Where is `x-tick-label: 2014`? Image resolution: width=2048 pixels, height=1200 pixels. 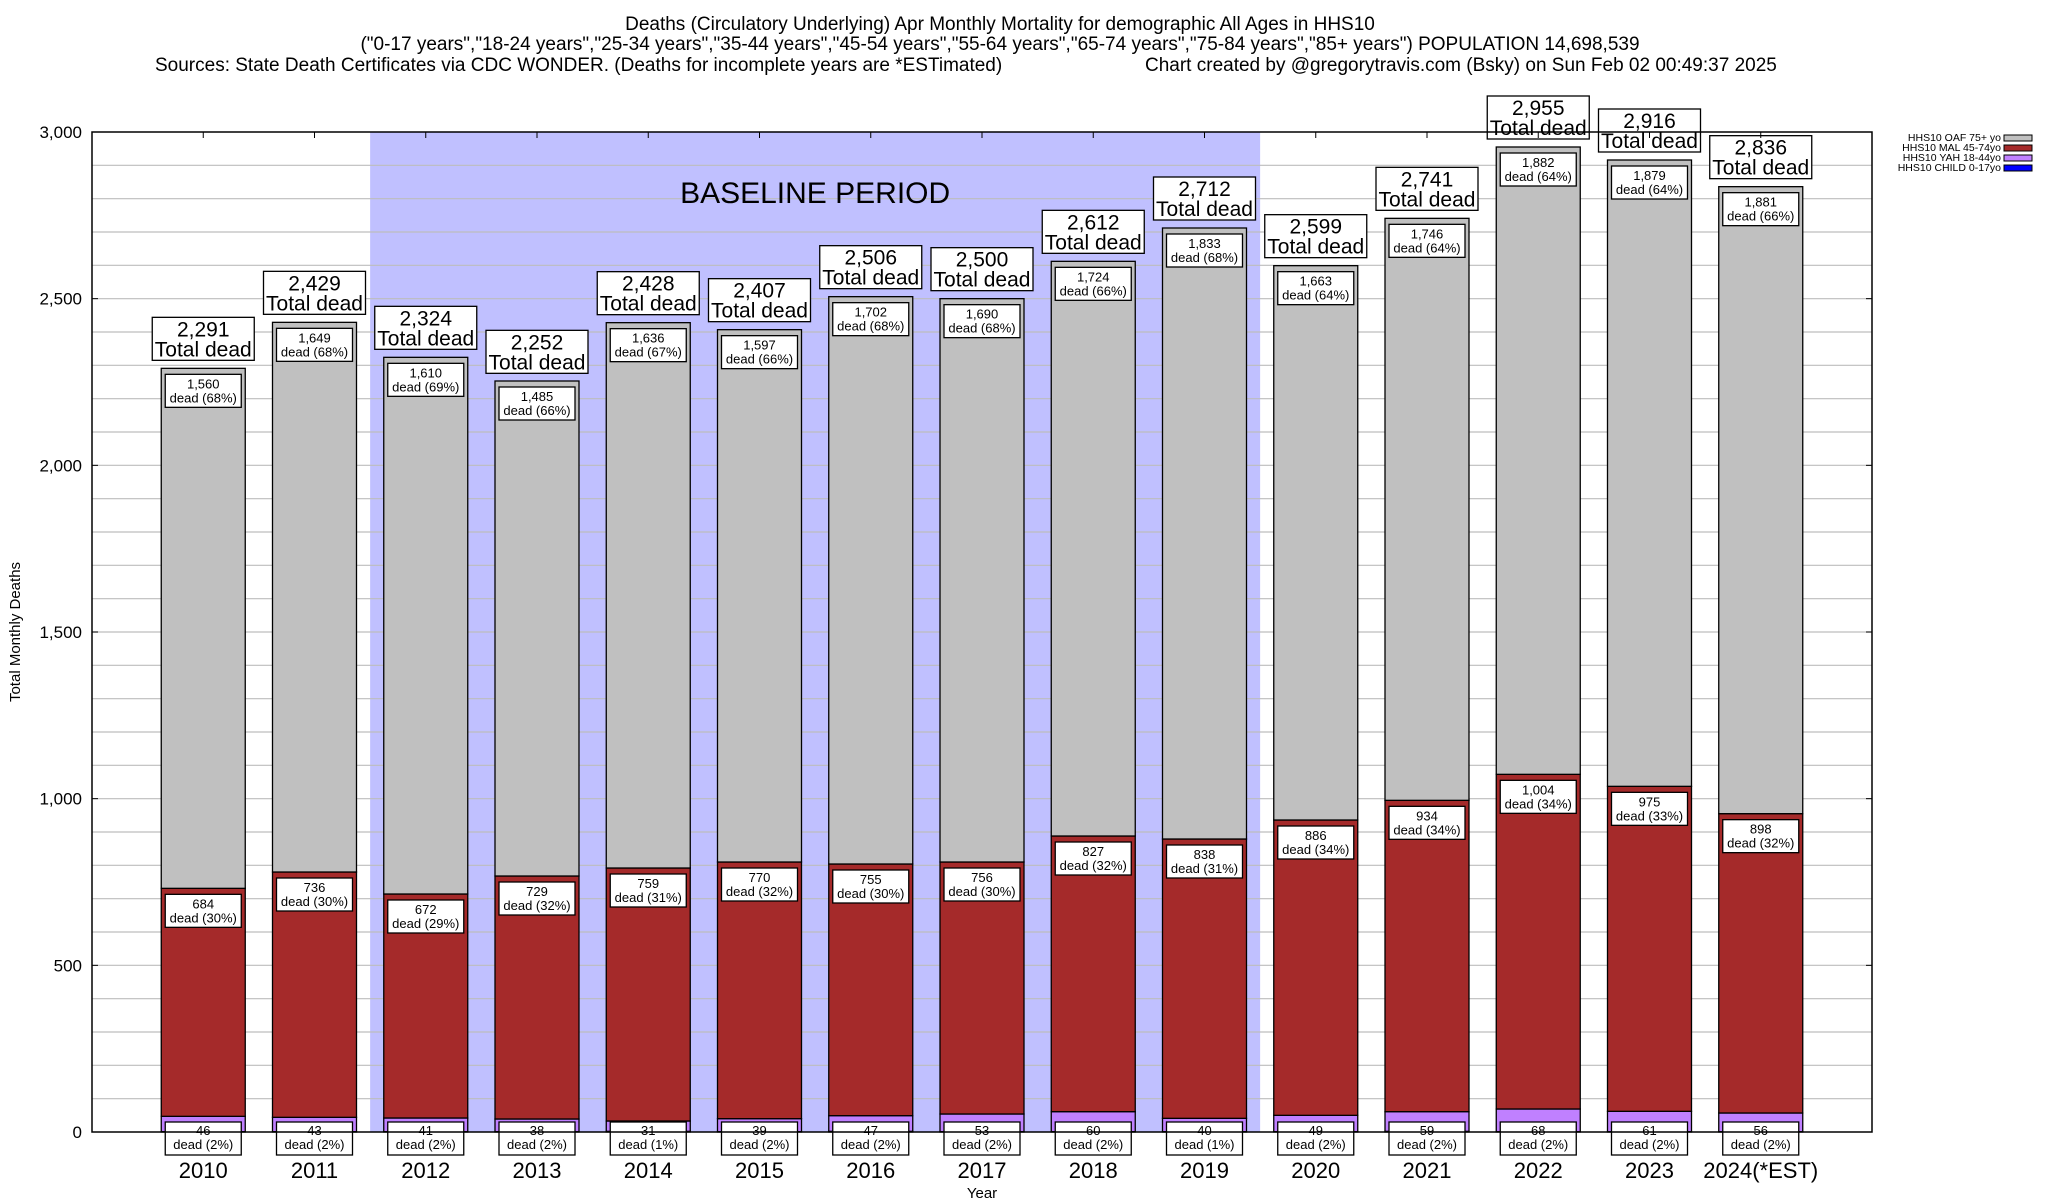 x-tick-label: 2014 is located at coordinates (648, 1170).